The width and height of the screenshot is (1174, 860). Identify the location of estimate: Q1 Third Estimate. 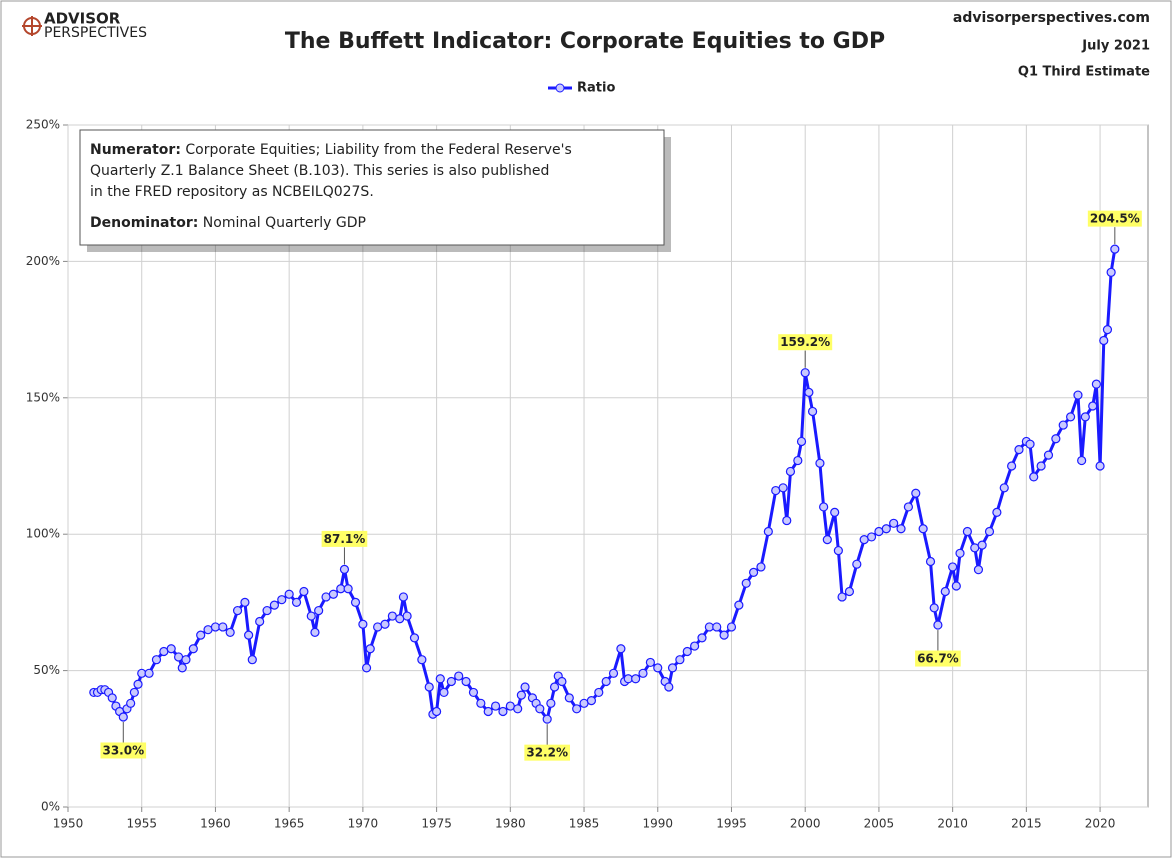
(1084, 72).